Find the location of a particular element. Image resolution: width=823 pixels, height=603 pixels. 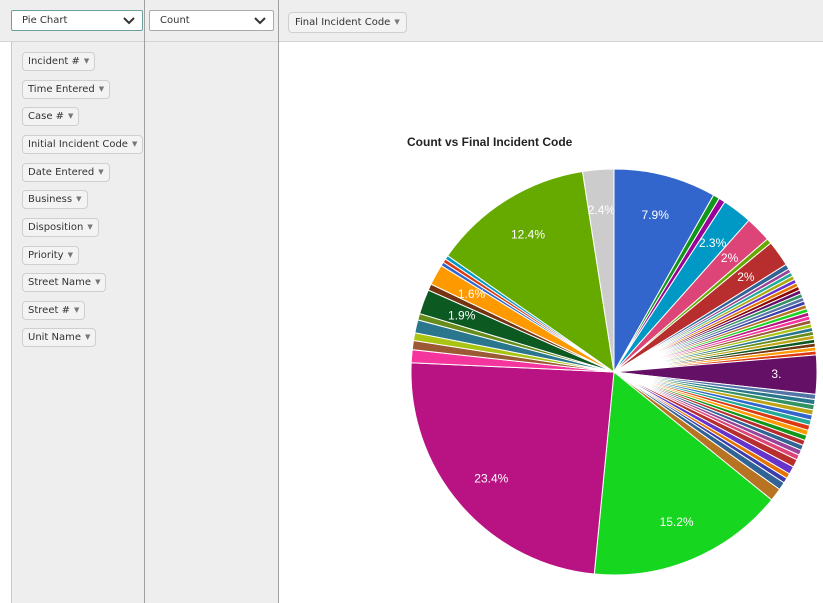

attribute-pill: Case # ▼ is located at coordinates (51, 116).